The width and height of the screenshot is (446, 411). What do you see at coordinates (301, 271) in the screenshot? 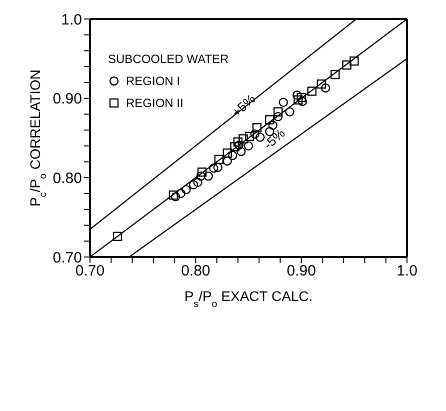
I see `x-tick-label: 0.90` at bounding box center [301, 271].